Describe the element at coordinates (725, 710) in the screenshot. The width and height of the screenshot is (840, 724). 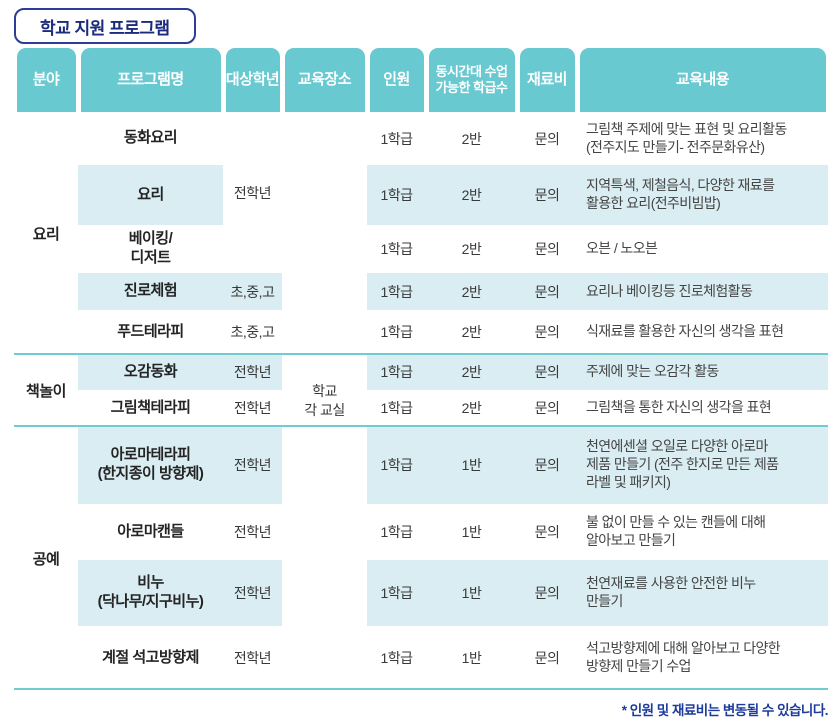
I see `footnote: * 인원 및 재료비는 변동될 수 있습니다.` at that location.